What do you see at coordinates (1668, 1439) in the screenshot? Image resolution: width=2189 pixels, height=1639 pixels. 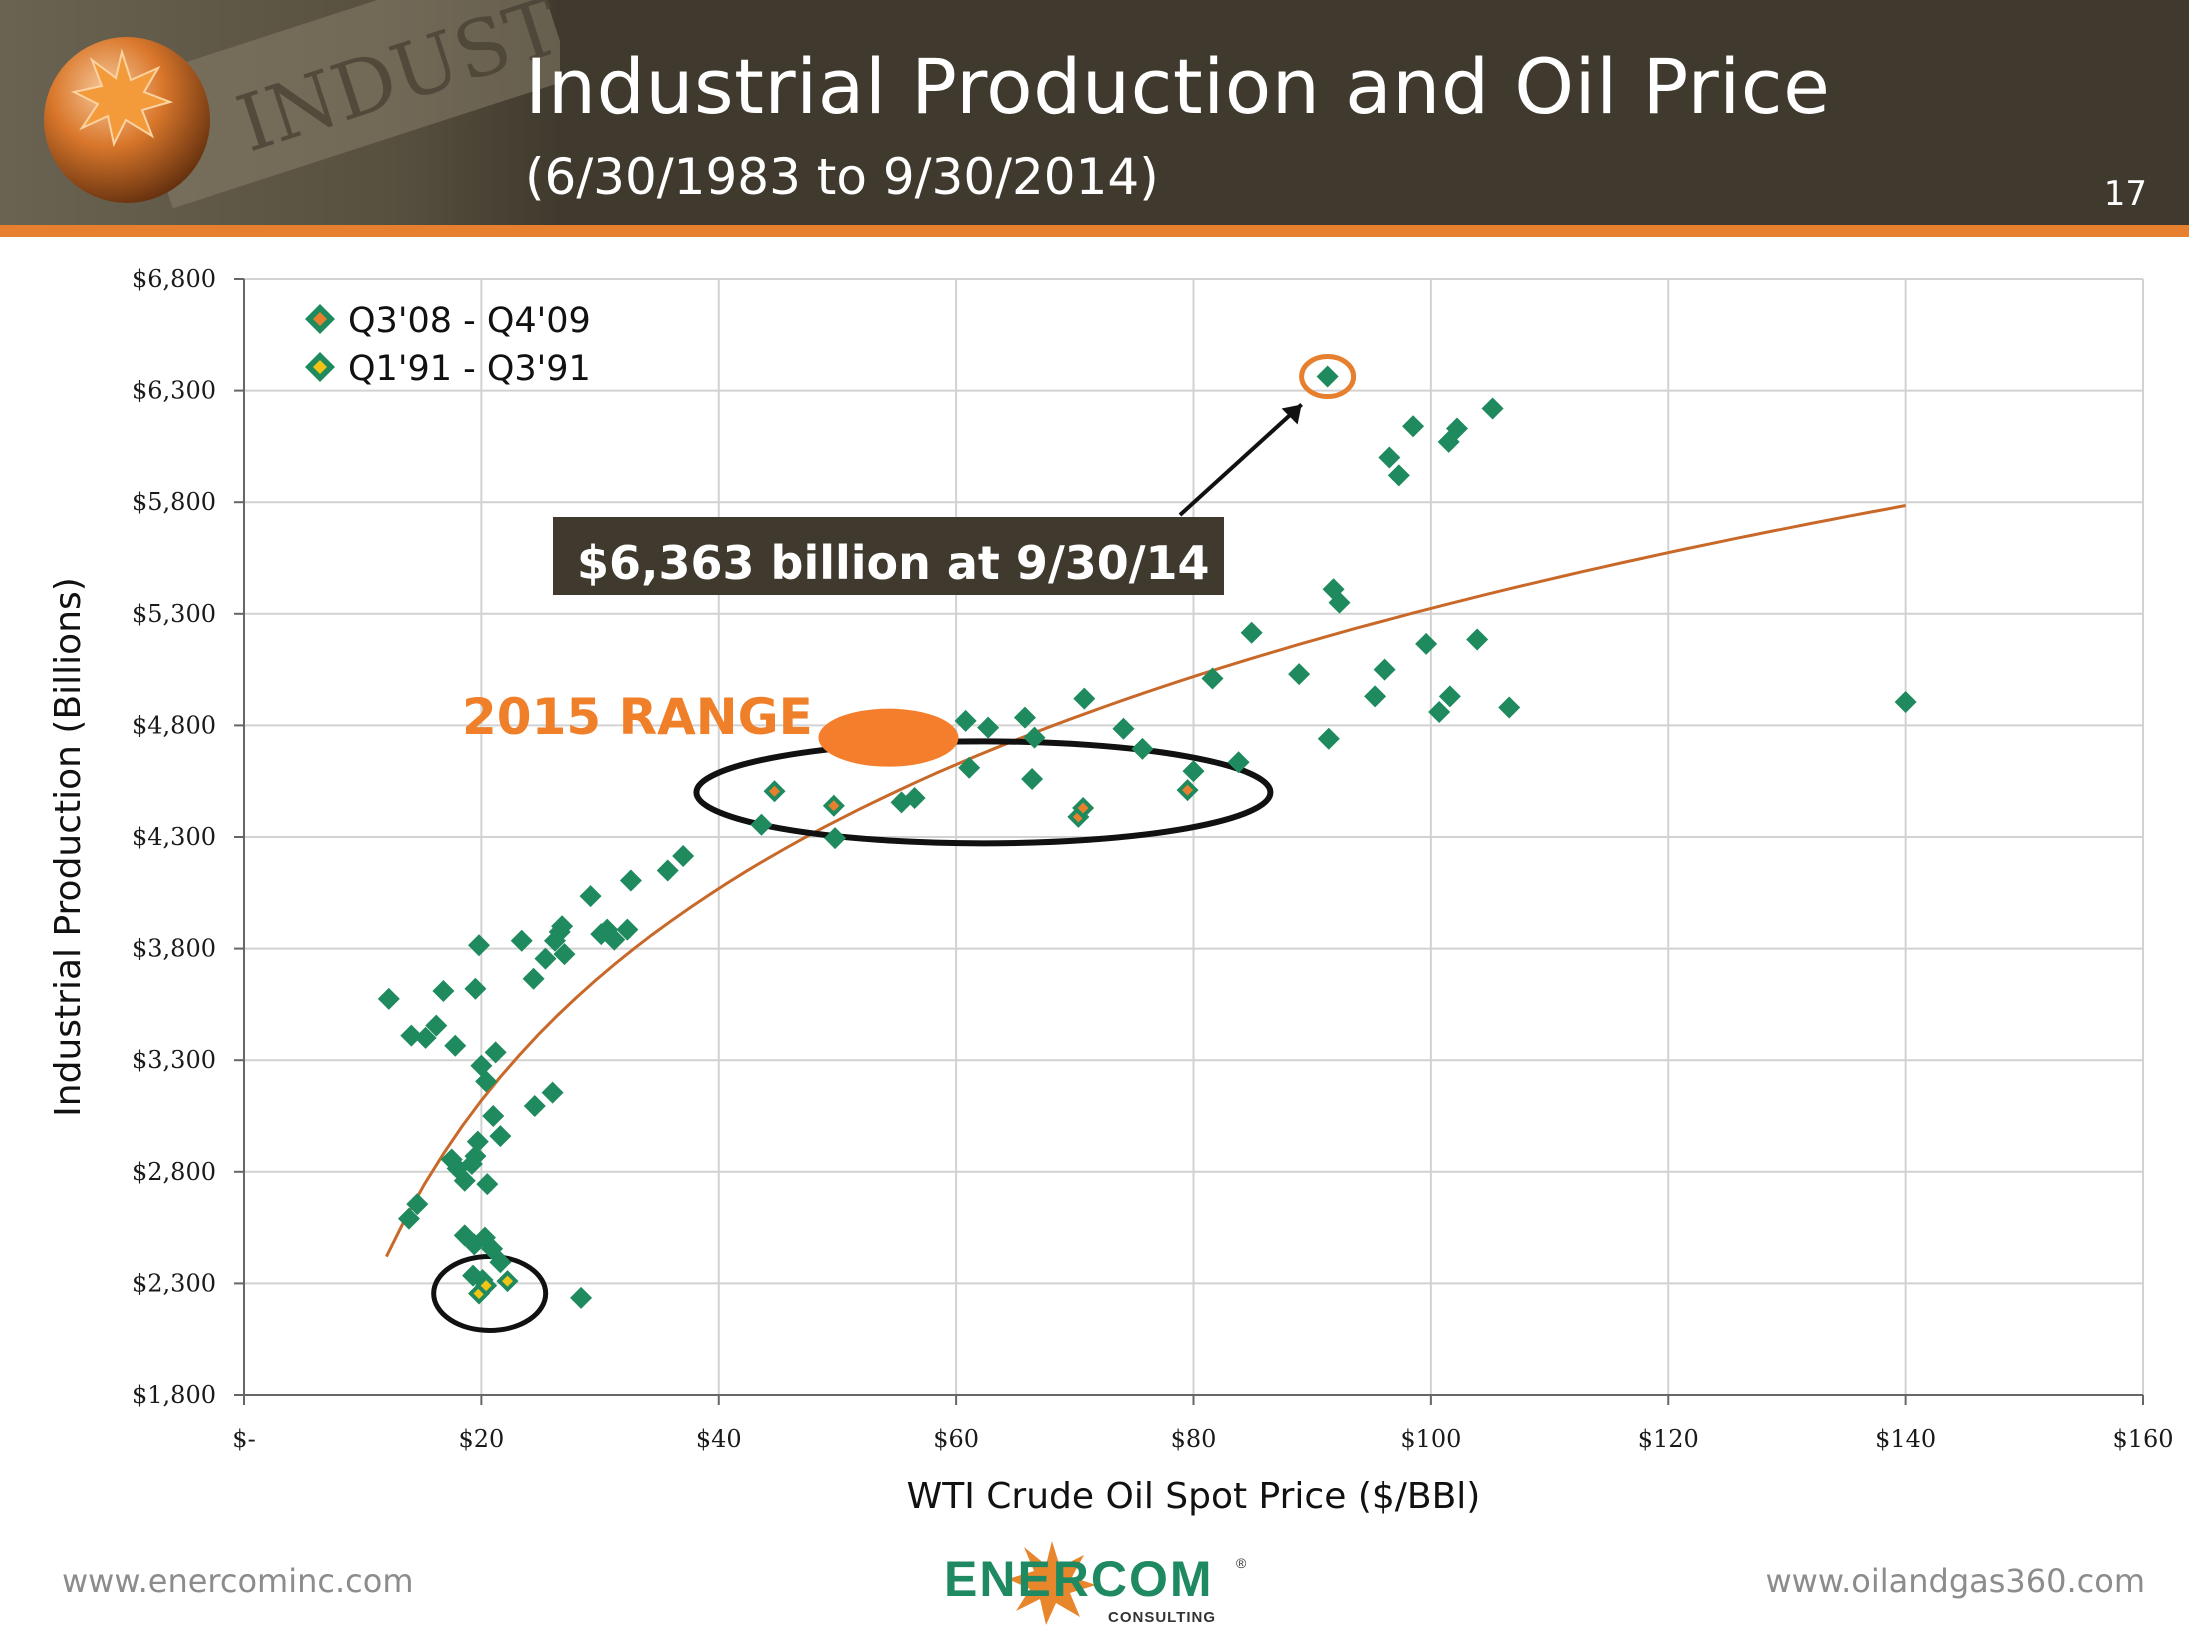 I see `x-tick-label: $120` at bounding box center [1668, 1439].